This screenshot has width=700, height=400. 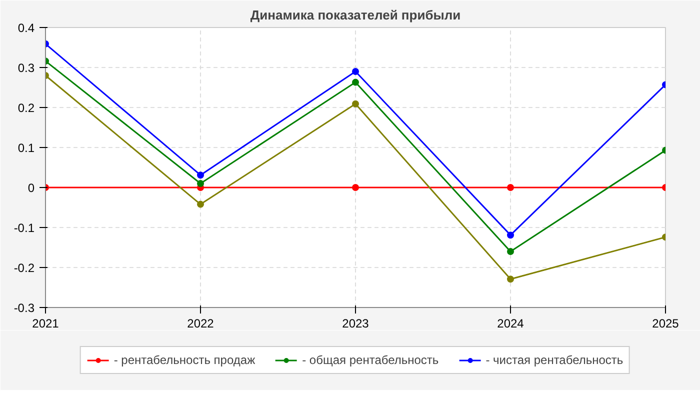 What do you see at coordinates (510, 323) in the screenshot?
I see `x-tick-label: 2024` at bounding box center [510, 323].